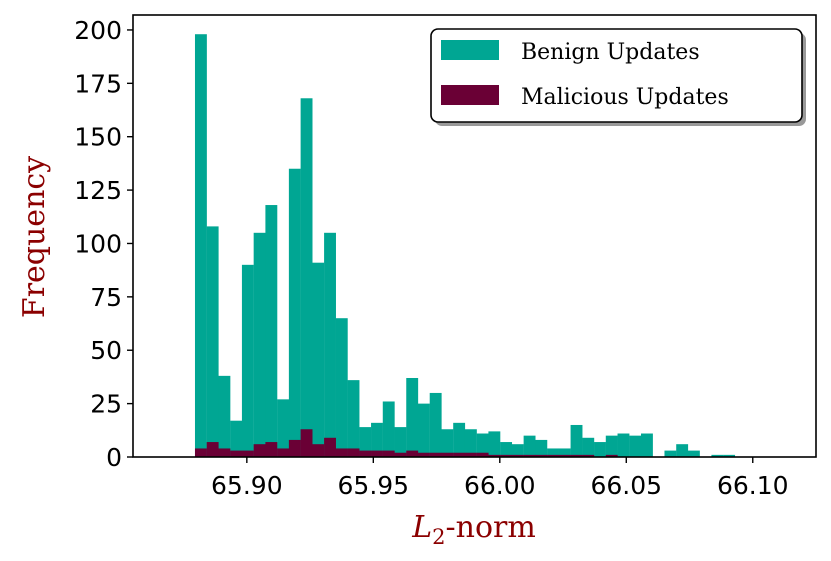 This screenshot has height=561, width=831. What do you see at coordinates (618, 77) in the screenshot?
I see `legend: Benign Updates Malicious Updates` at bounding box center [618, 77].